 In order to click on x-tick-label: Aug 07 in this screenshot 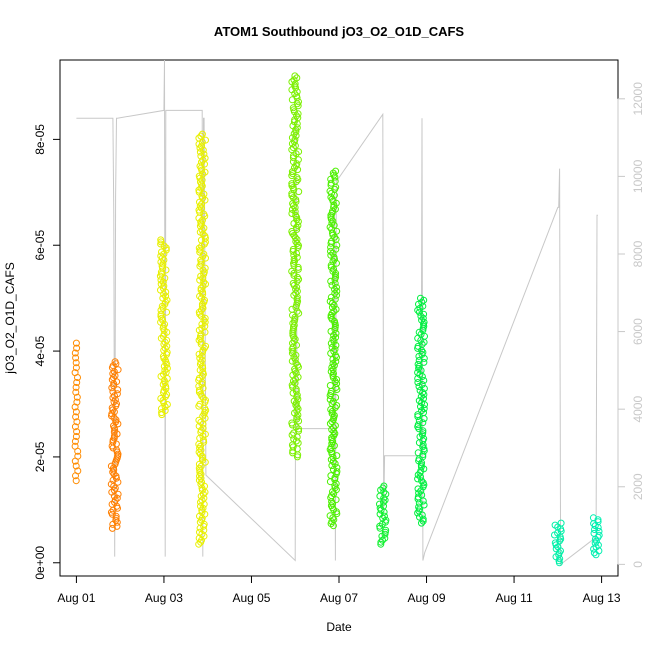, I will do `click(339, 598)`.